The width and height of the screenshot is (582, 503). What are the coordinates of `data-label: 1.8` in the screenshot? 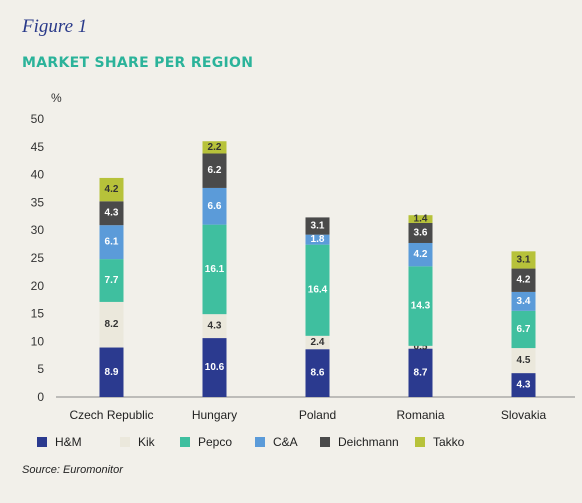 It's located at (318, 239).